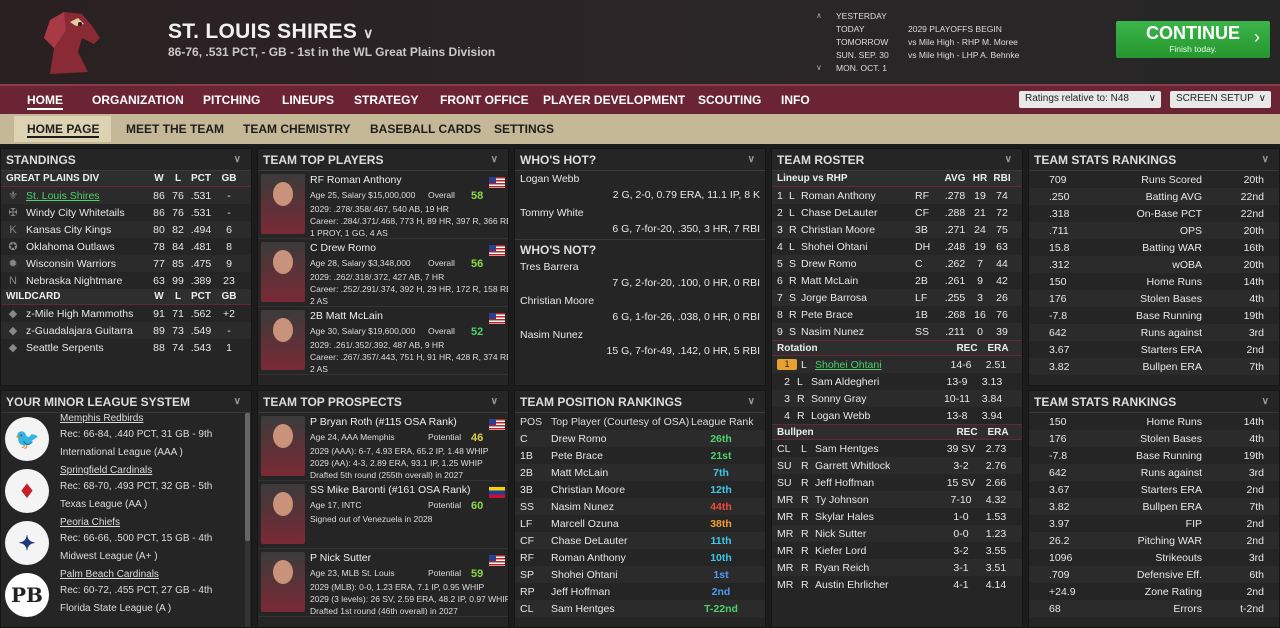 The width and height of the screenshot is (1280, 628). I want to click on nav-front-office: FRONT OFFICE, so click(484, 100).